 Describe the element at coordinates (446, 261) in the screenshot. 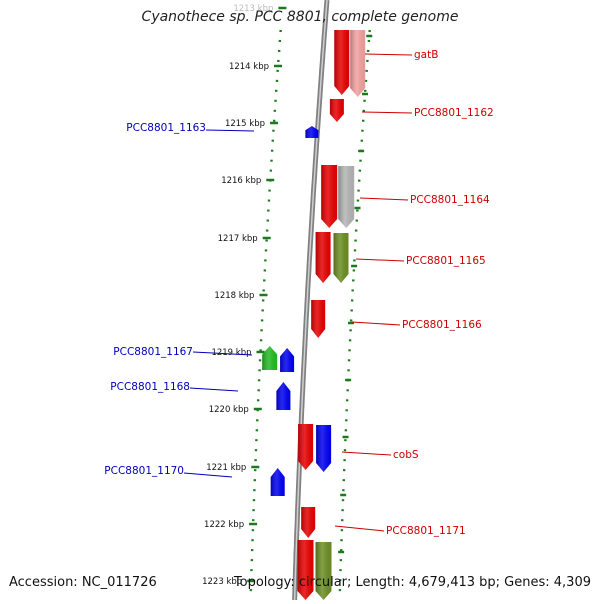

I see `gene-label-pcc8801_1165: PCC8801_1165` at that location.